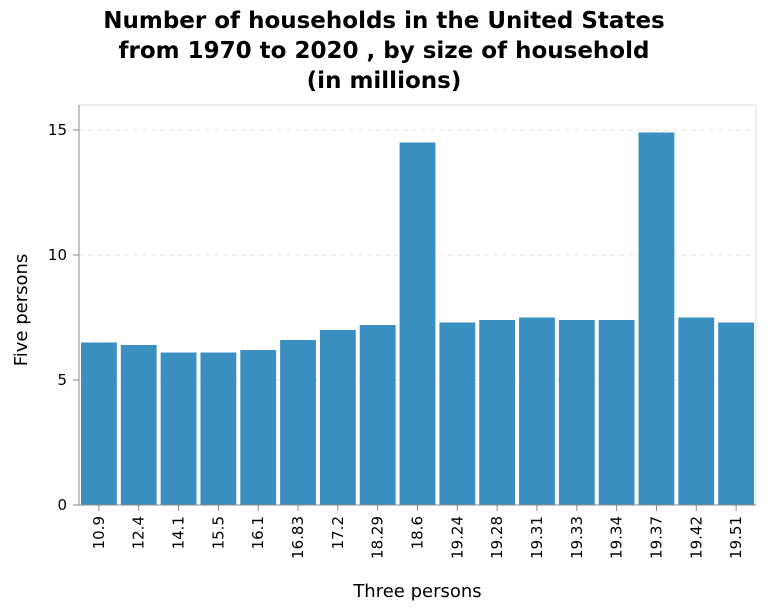 The height and width of the screenshot is (612, 768). I want to click on x-tick-label: 10.9, so click(99, 532).